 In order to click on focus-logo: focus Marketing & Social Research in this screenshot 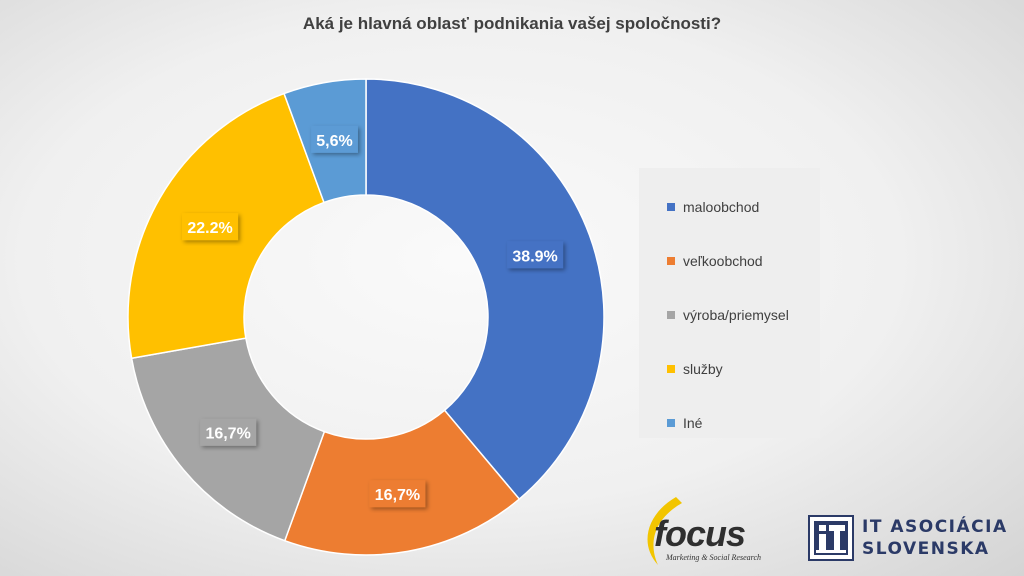, I will do `click(706, 531)`.